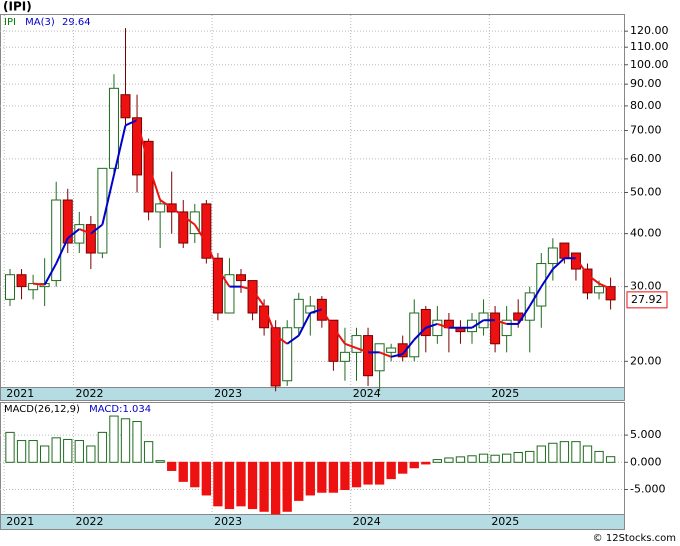  What do you see at coordinates (76, 22) in the screenshot?
I see `legend-ma-value: 29.64` at bounding box center [76, 22].